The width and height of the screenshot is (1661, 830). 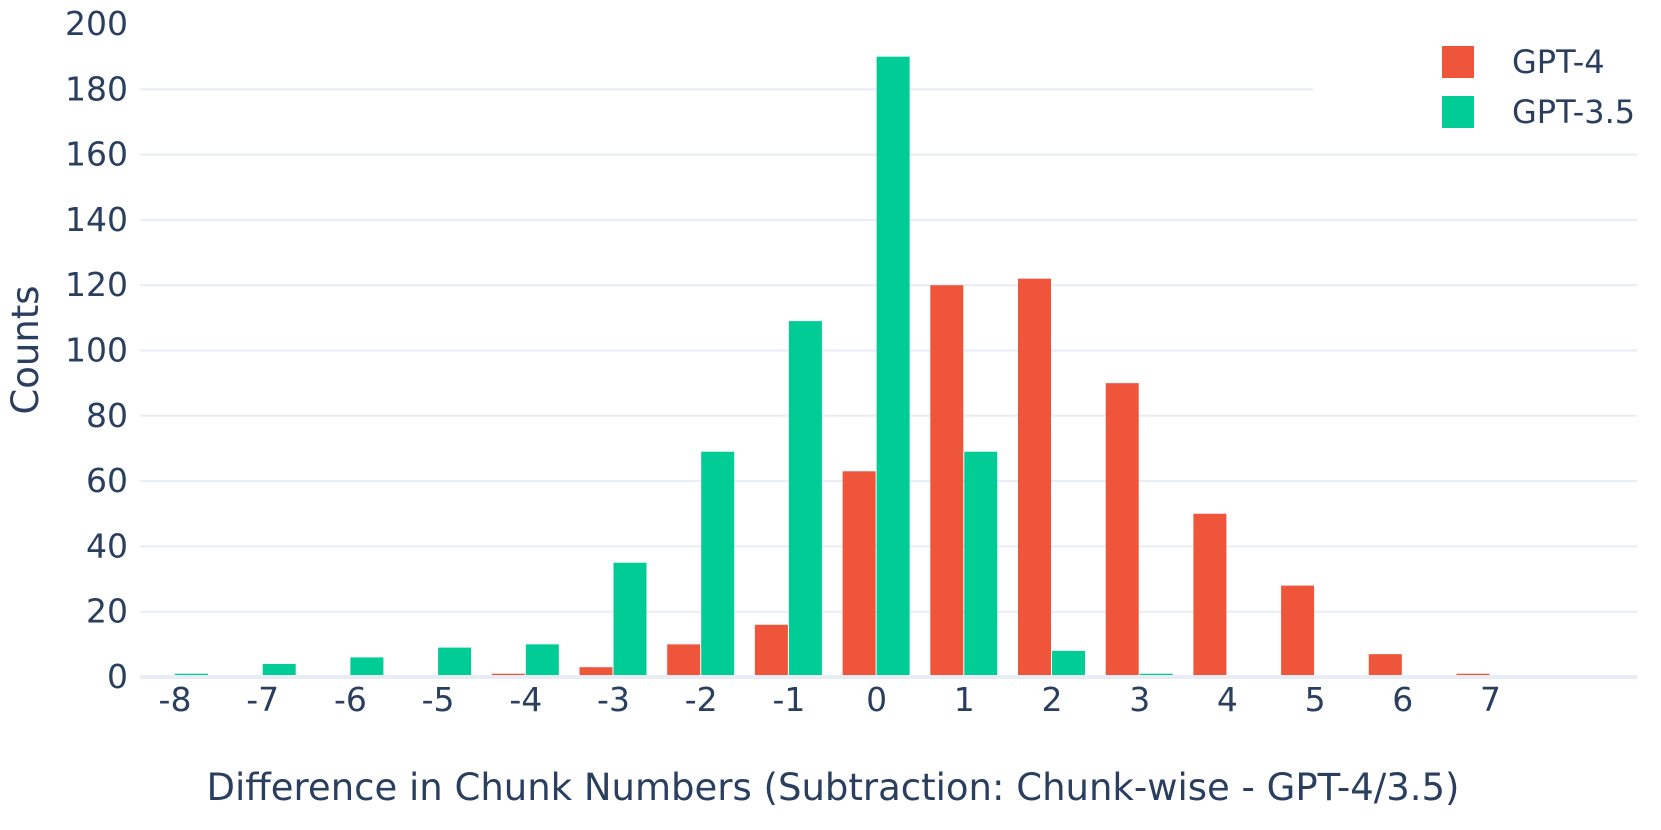 I want to click on y-tick-label: 40, so click(x=107, y=545).